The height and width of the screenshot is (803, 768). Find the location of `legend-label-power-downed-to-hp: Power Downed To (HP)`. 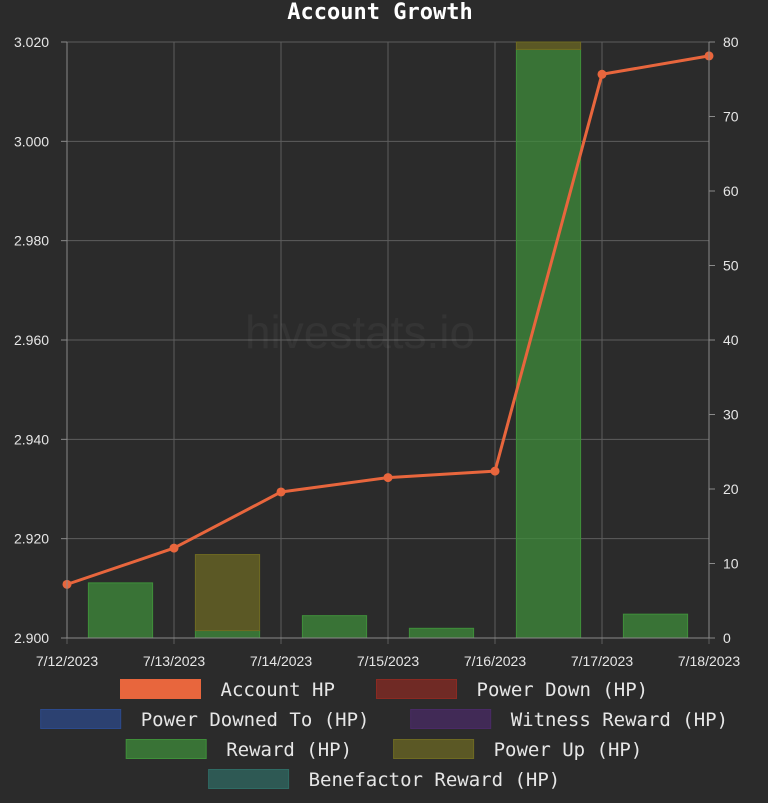

legend-label-power-downed-to-hp: Power Downed To (HP) is located at coordinates (255, 720).